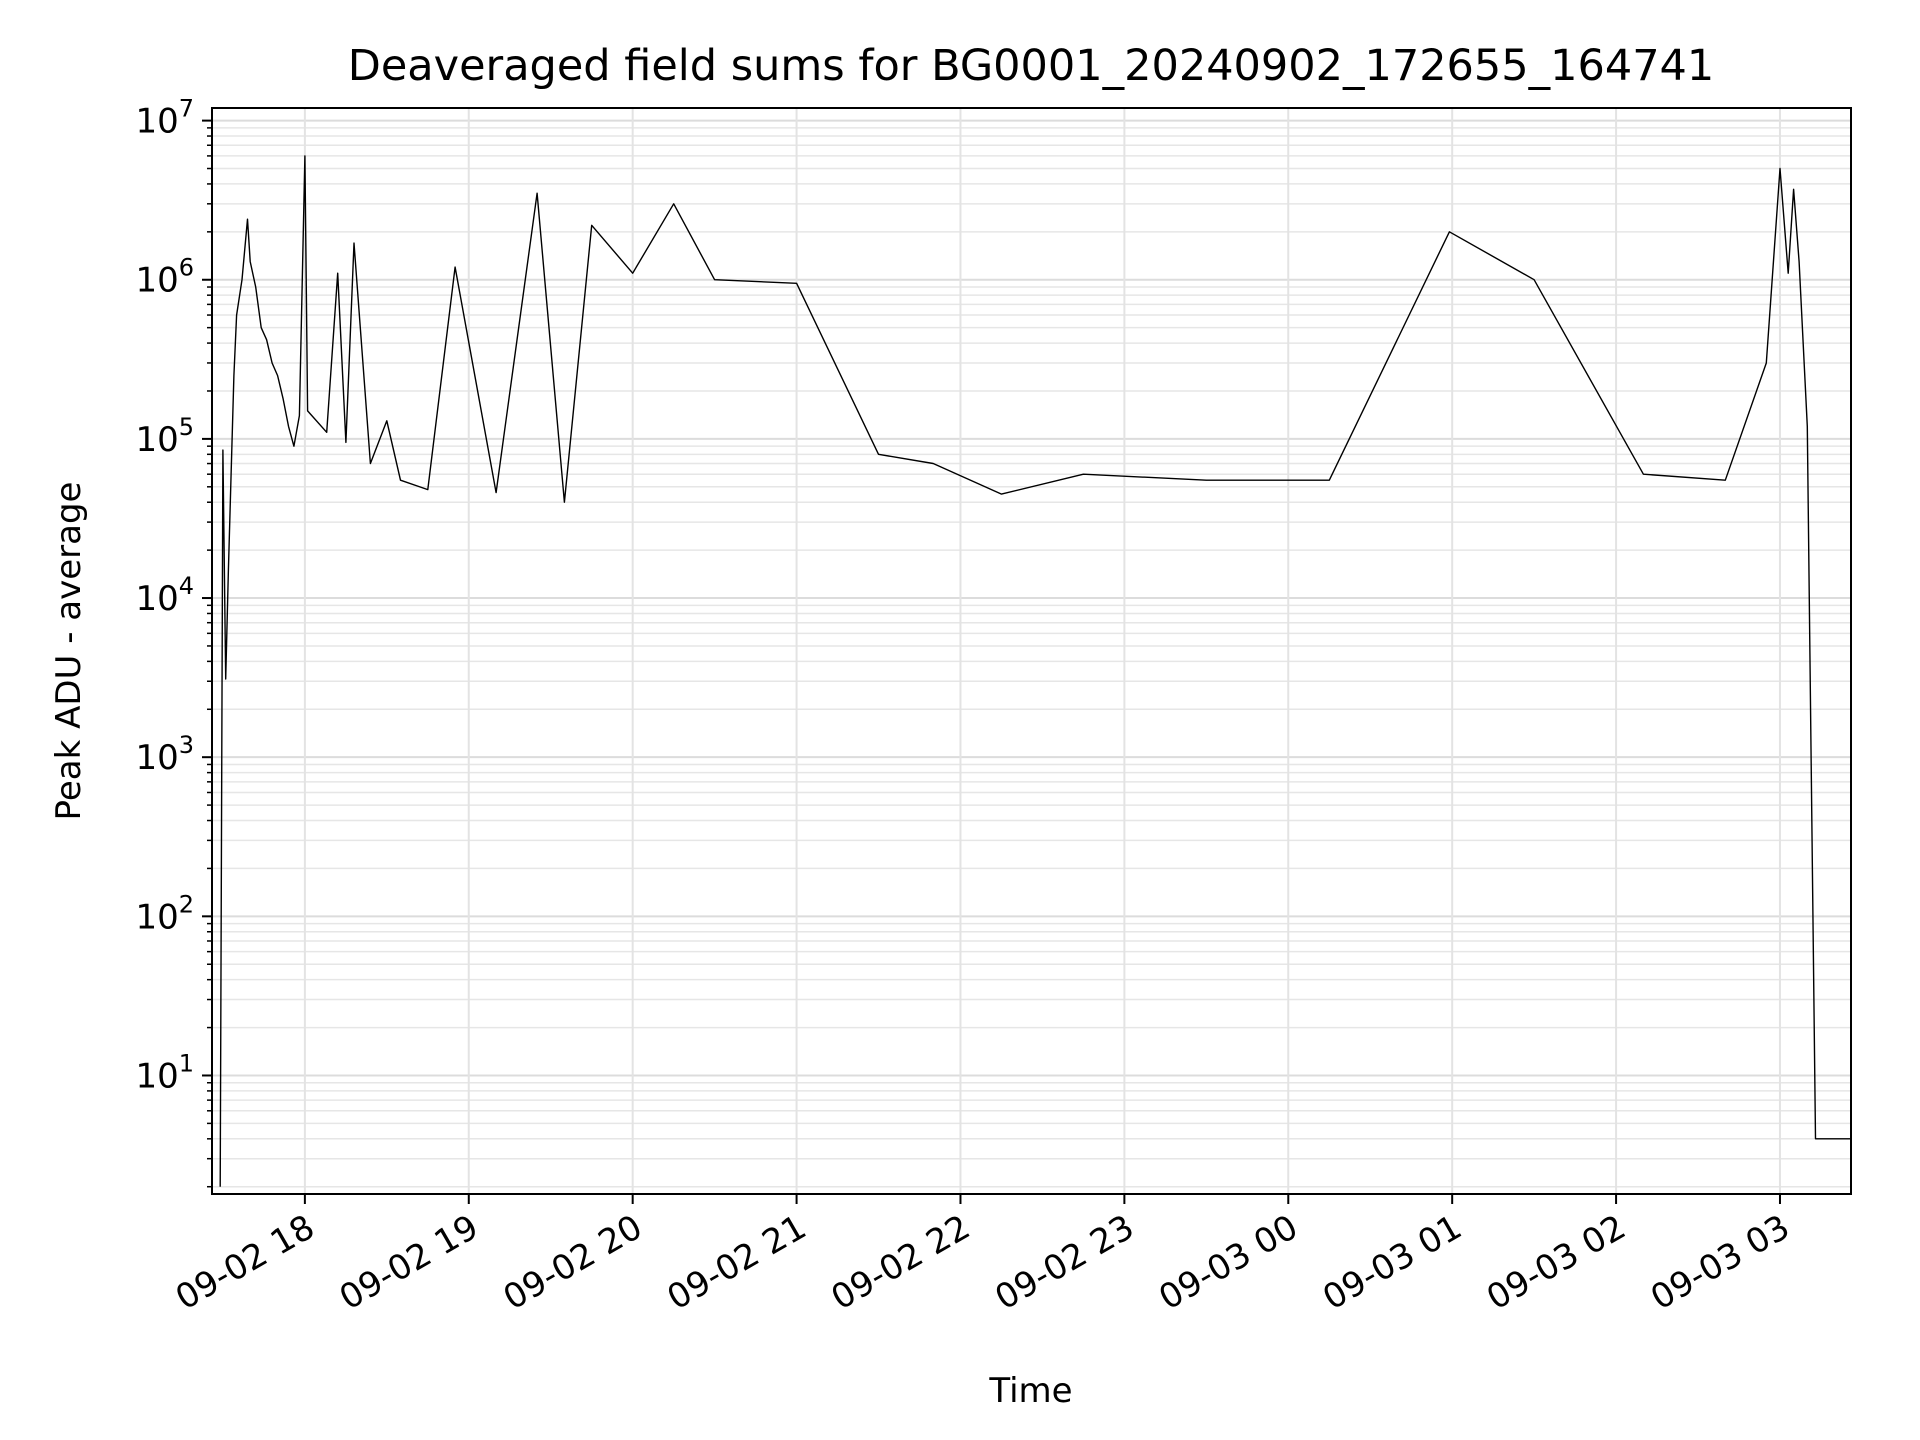 This screenshot has height=1440, width=1920. I want to click on y-tick-label: 10⁶, so click(164, 277).